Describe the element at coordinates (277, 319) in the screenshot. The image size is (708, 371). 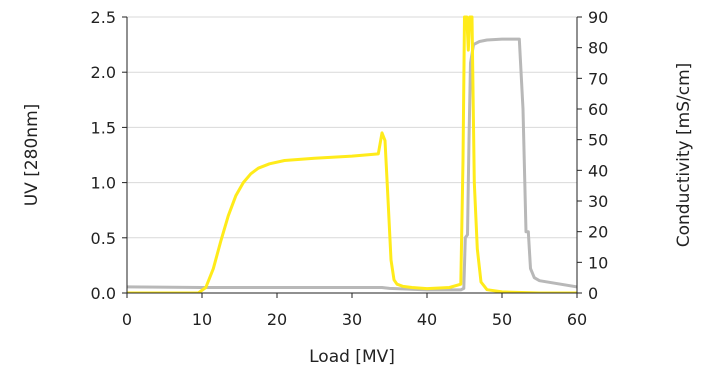
I see `x-tick-label: 20` at that location.